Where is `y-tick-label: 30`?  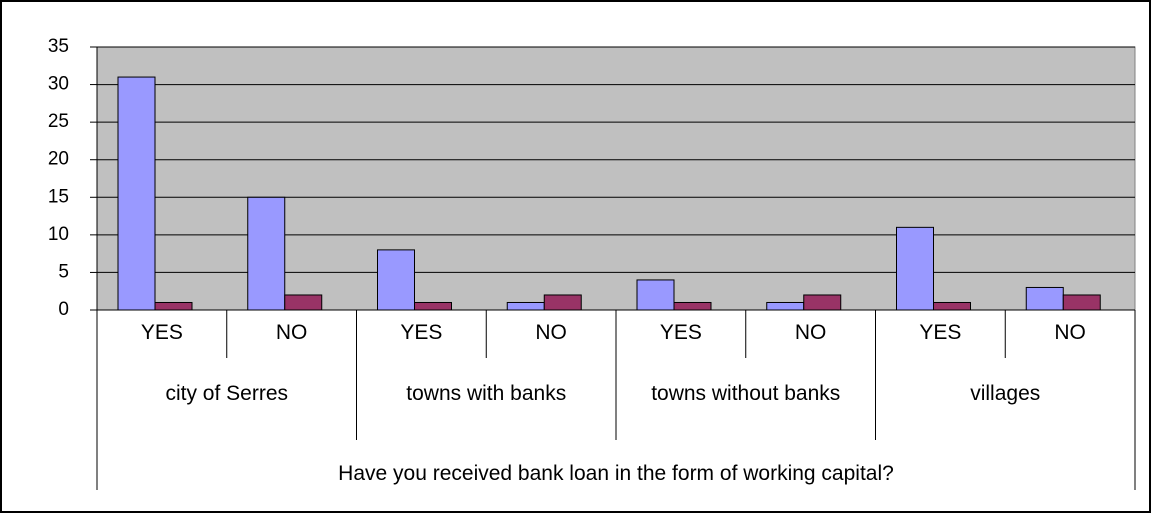 y-tick-label: 30 is located at coordinates (58, 84).